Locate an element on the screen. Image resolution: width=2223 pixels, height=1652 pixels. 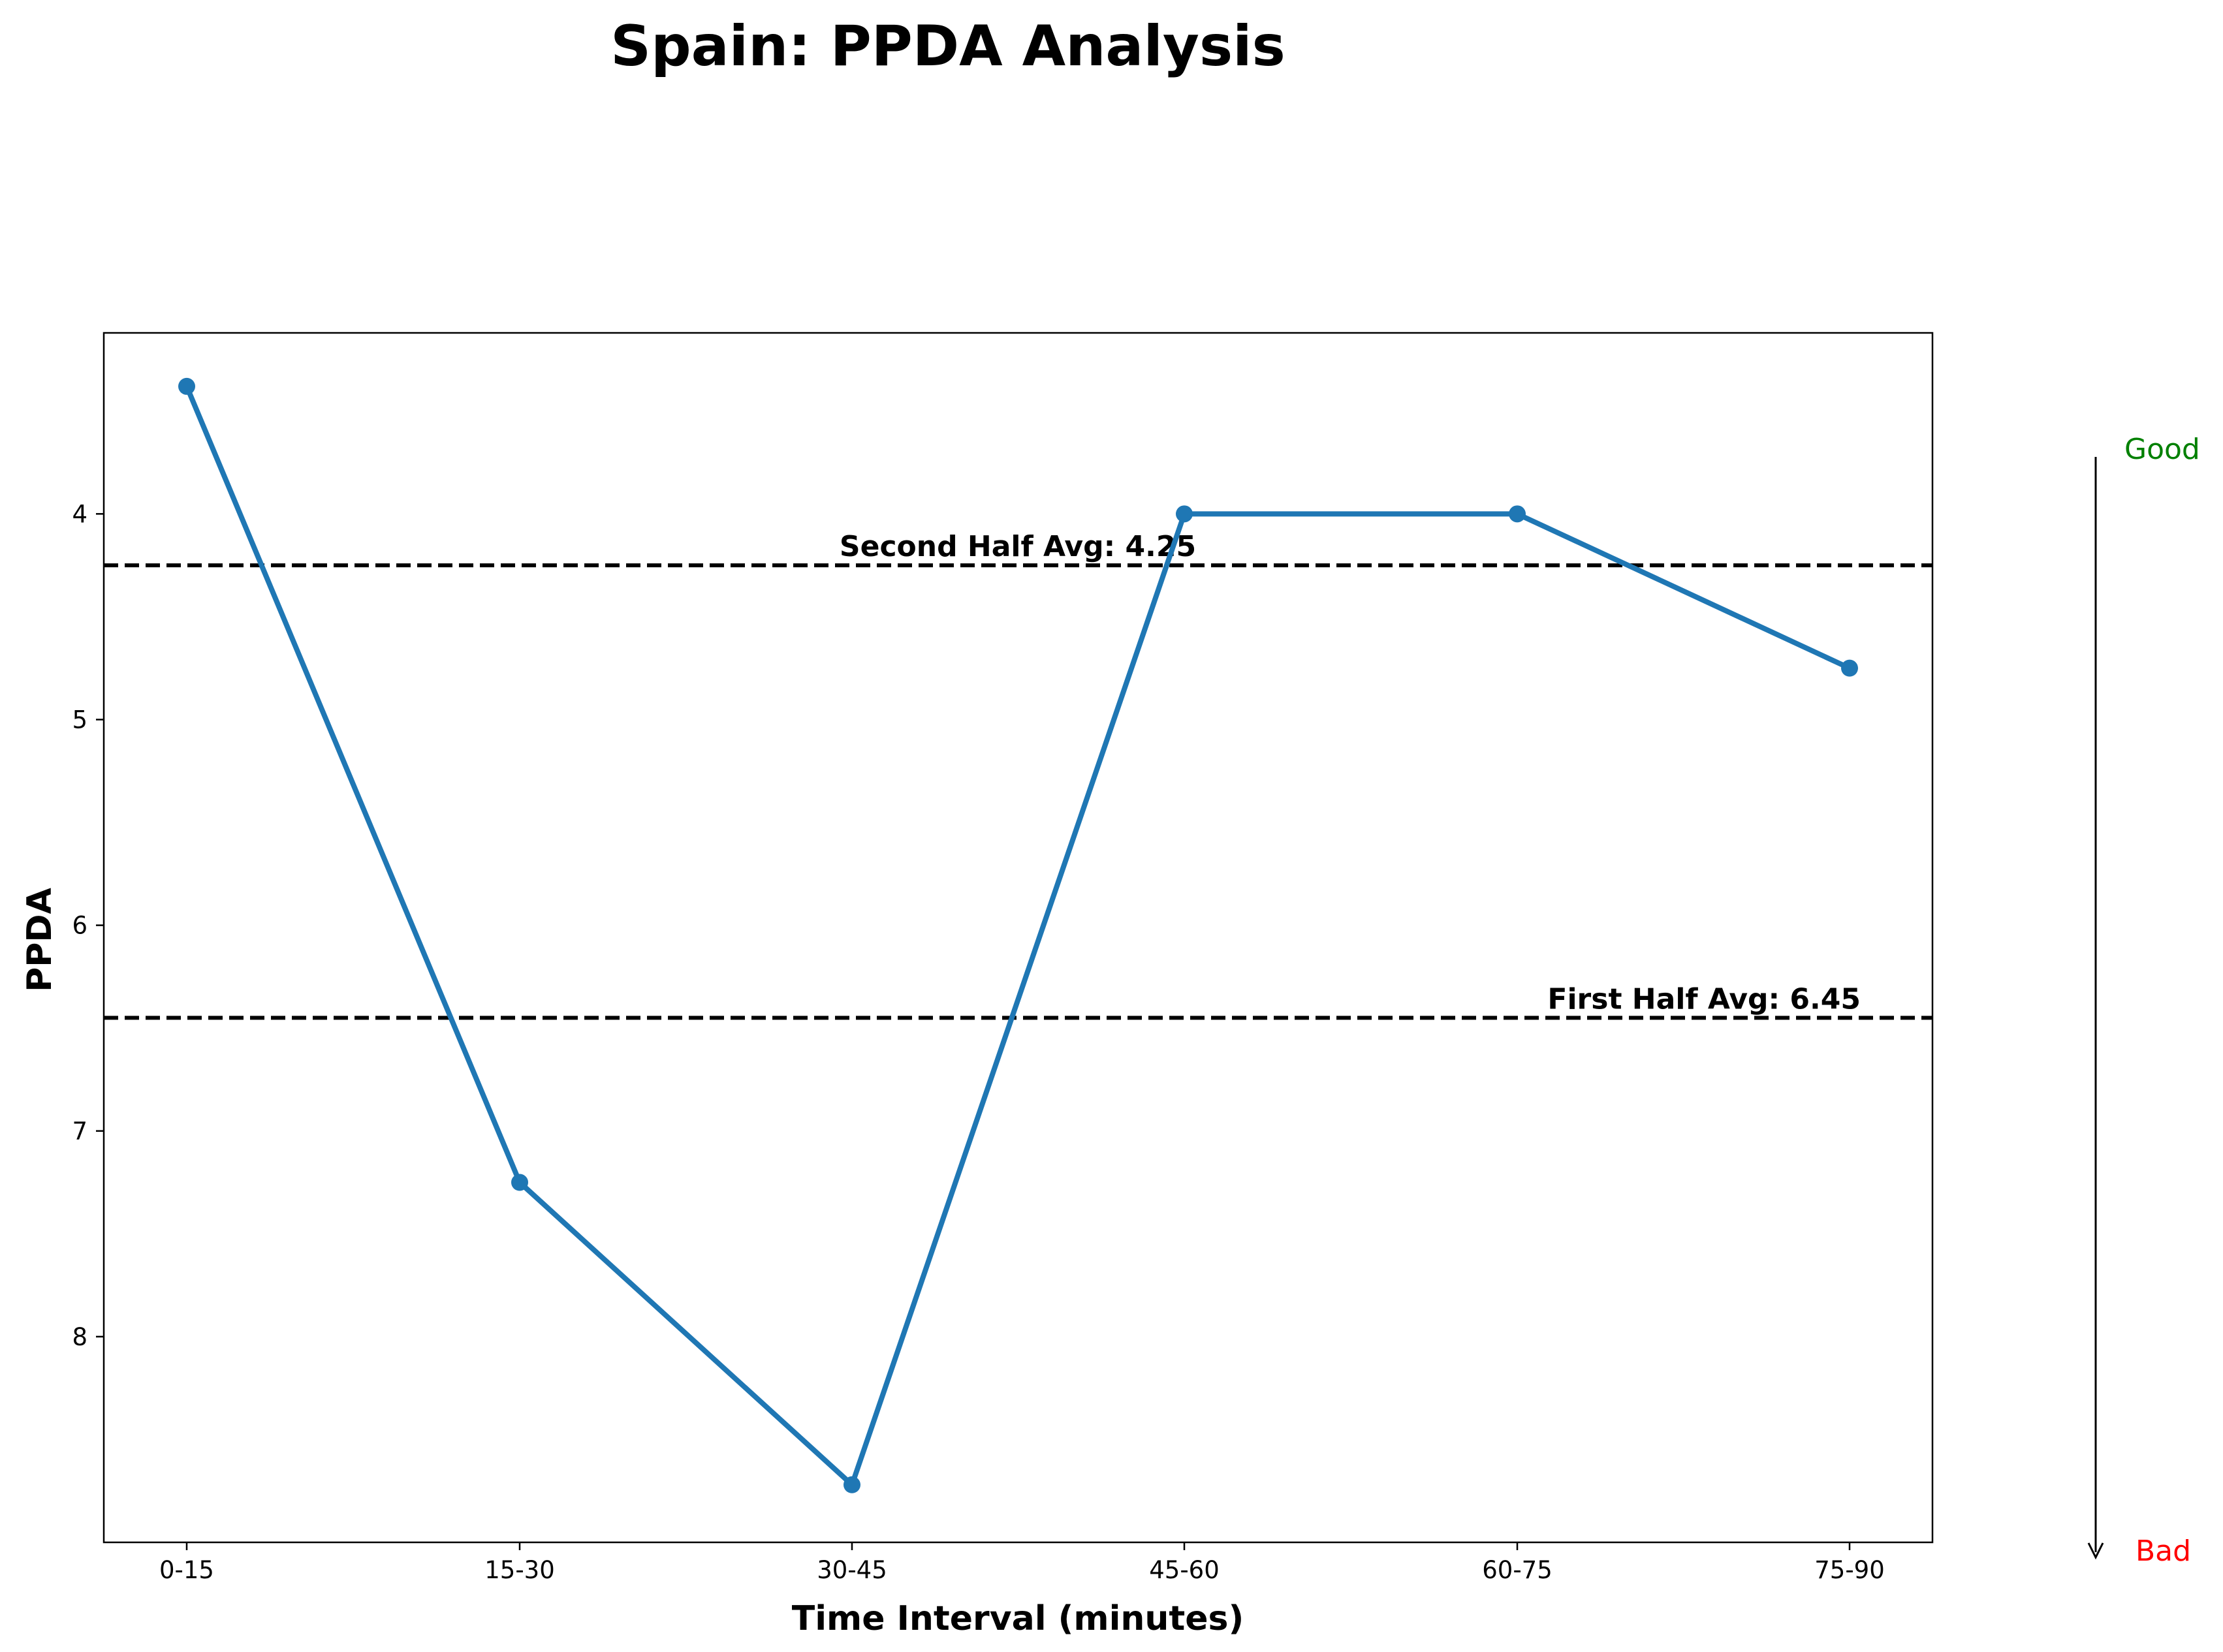
x-tick-label: 0-15 is located at coordinates (186, 1570).